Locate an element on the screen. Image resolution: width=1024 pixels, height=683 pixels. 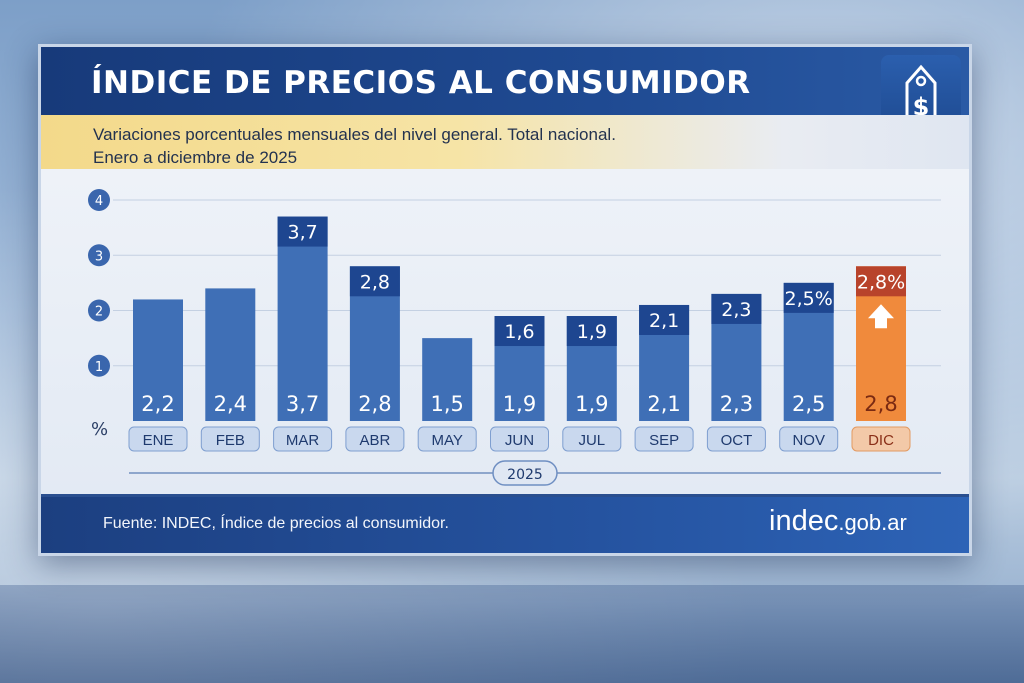
header-band is located at coordinates (505, 81).